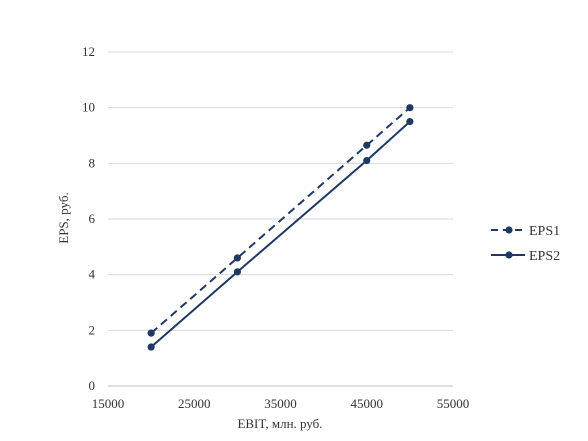 This screenshot has width=588, height=441. What do you see at coordinates (108, 403) in the screenshot?
I see `x-tick-label: 15000` at bounding box center [108, 403].